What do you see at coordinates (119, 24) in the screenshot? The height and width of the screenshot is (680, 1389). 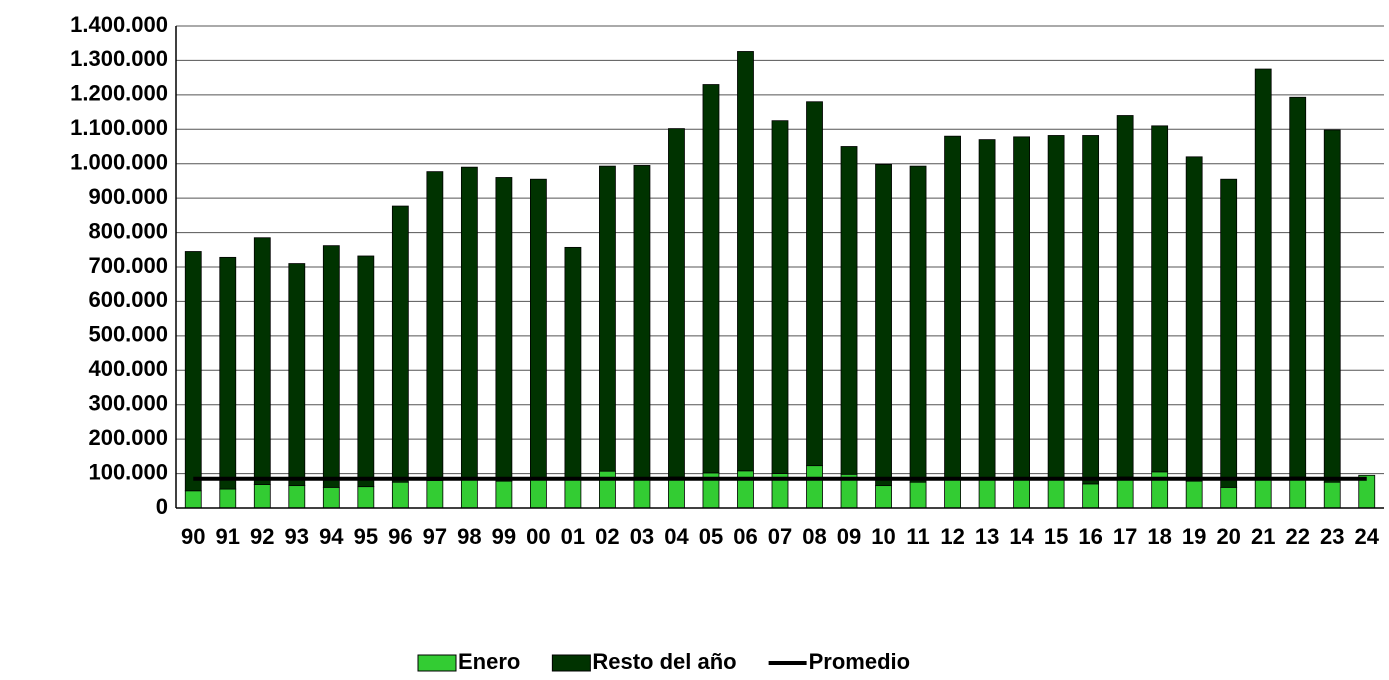 I see `y-tick-label: 1.400.000` at bounding box center [119, 24].